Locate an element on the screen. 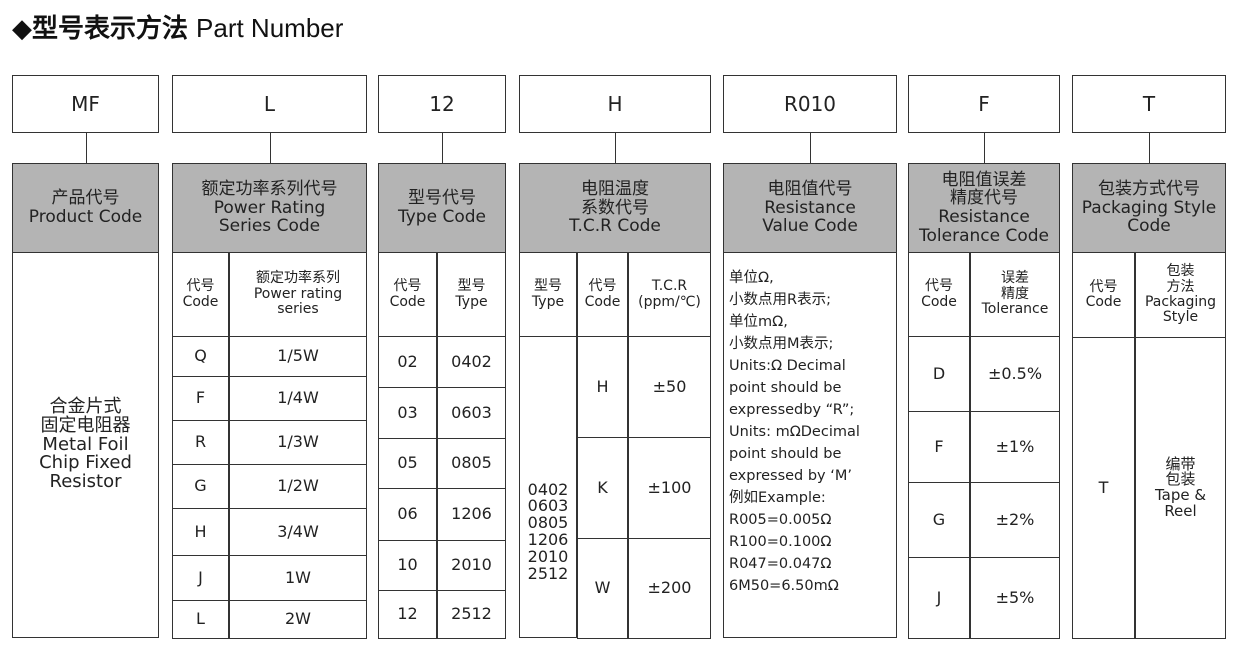 The width and height of the screenshot is (1238, 651). value-cell: 1/3W is located at coordinates (298, 442).